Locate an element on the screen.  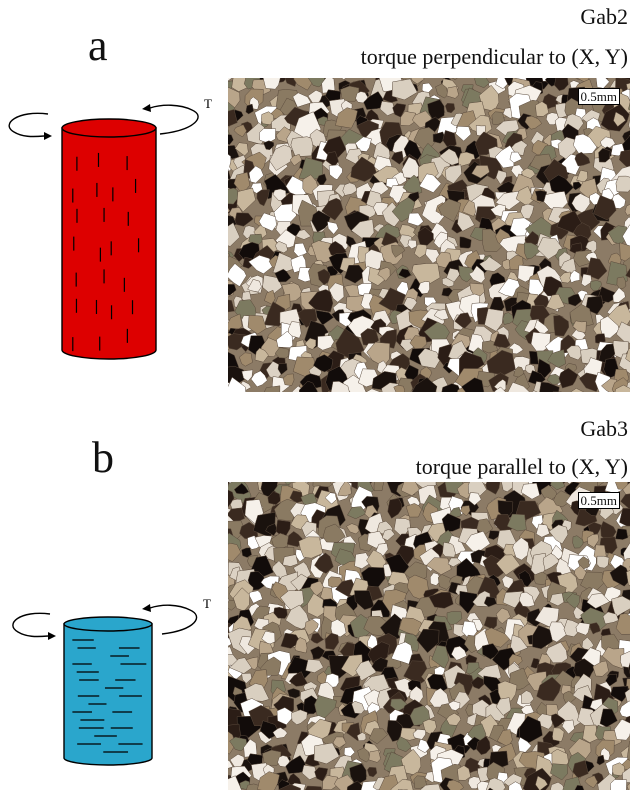
torque-arrow-right is located at coordinates (170, 119).